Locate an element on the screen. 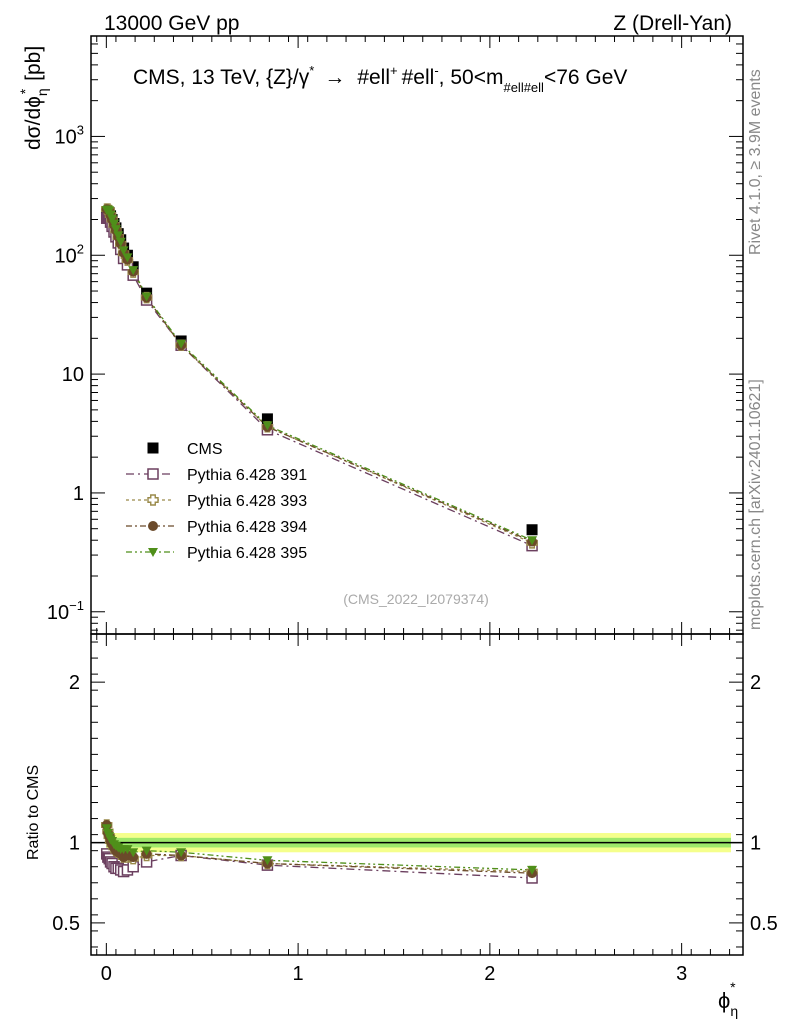  x-tick-label: 3 is located at coordinates (681, 974).